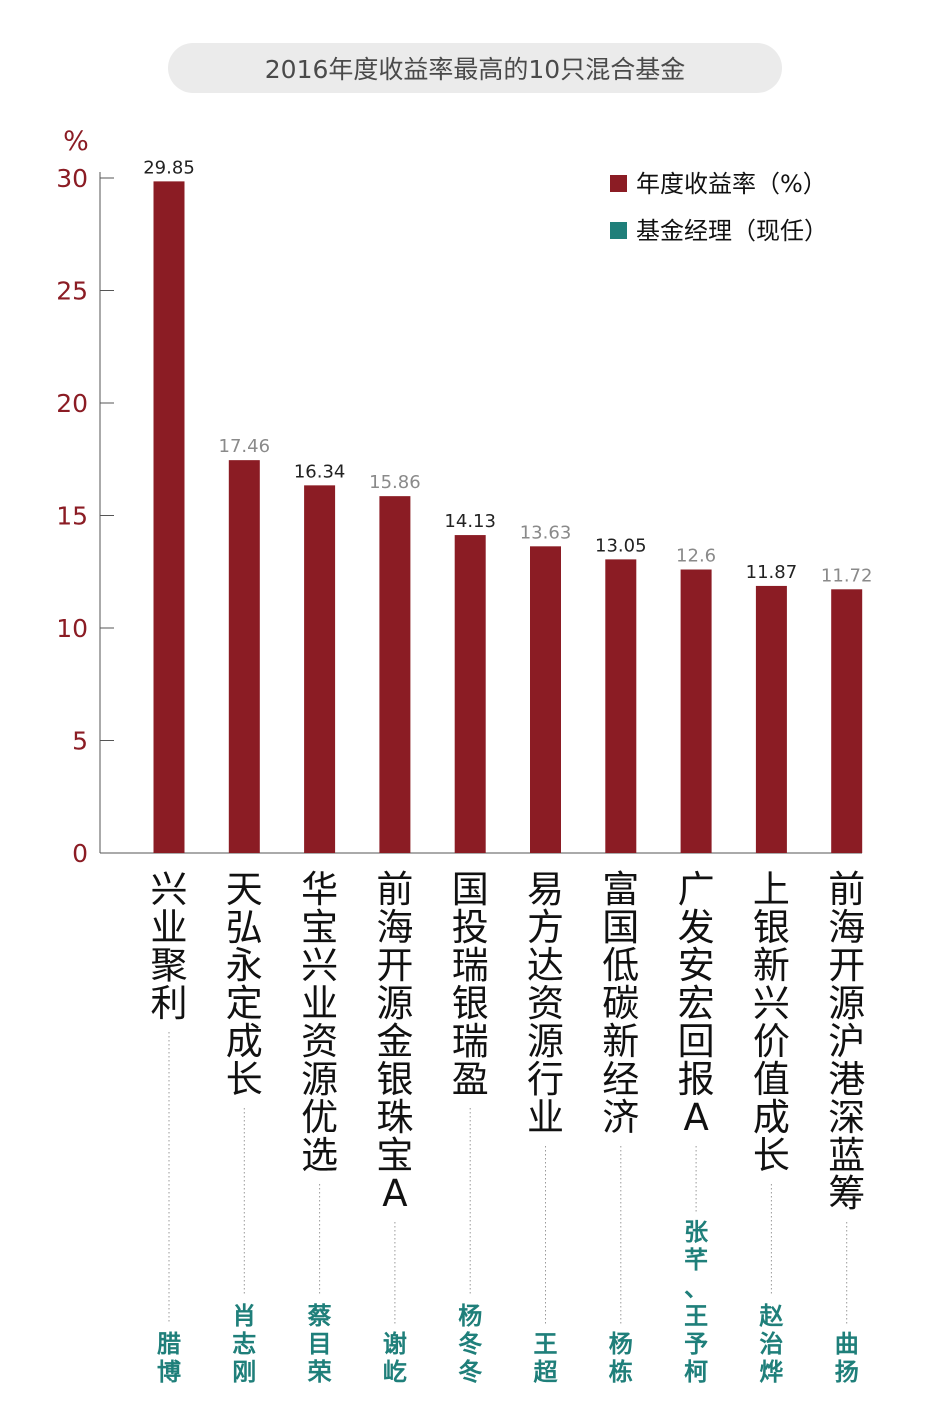 This screenshot has height=1409, width=951. What do you see at coordinates (72, 628) in the screenshot?
I see `y-tick-label: 10` at bounding box center [72, 628].